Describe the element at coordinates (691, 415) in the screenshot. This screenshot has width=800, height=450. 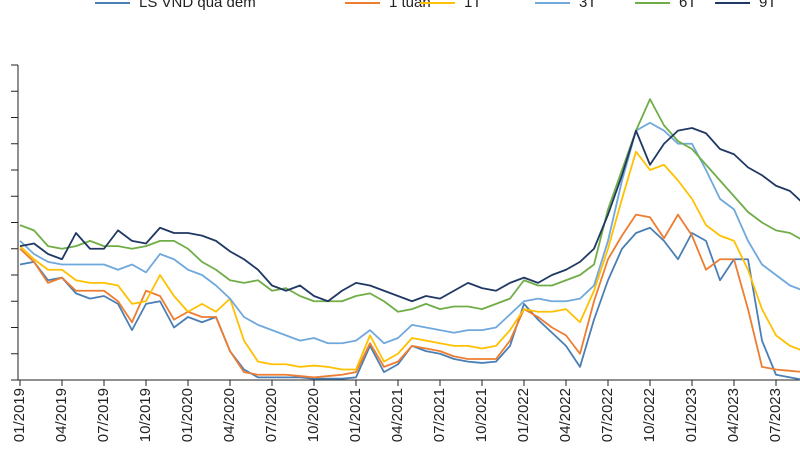
I see `x-tick-label: 01/2023` at that location.